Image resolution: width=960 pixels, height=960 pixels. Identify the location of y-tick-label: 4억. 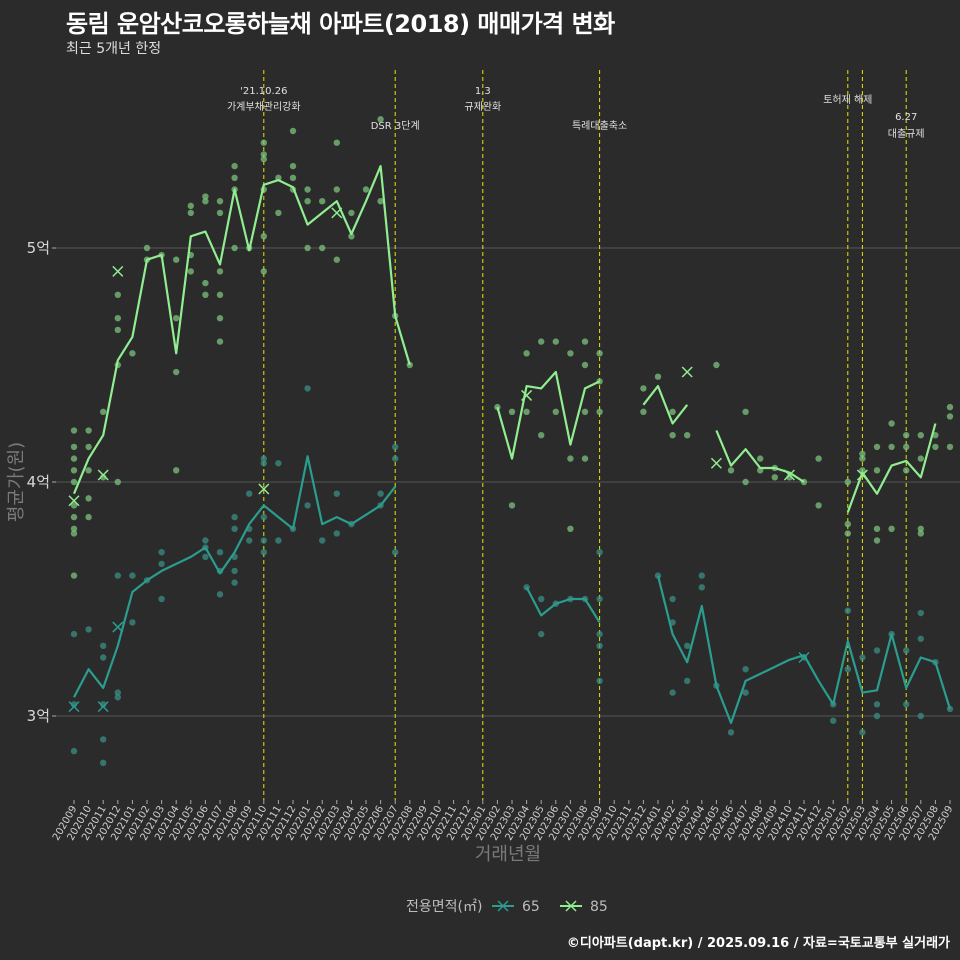
(38, 482).